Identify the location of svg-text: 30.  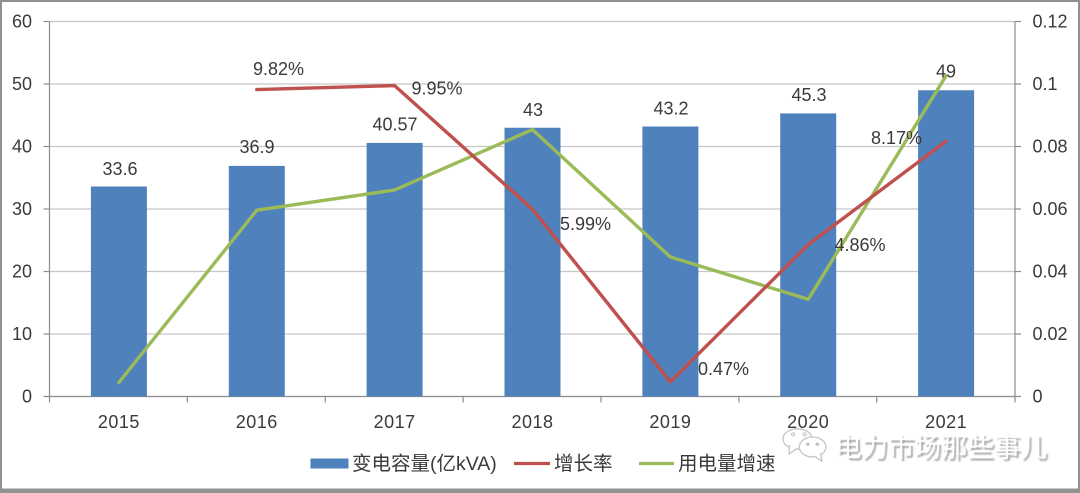
(22, 209).